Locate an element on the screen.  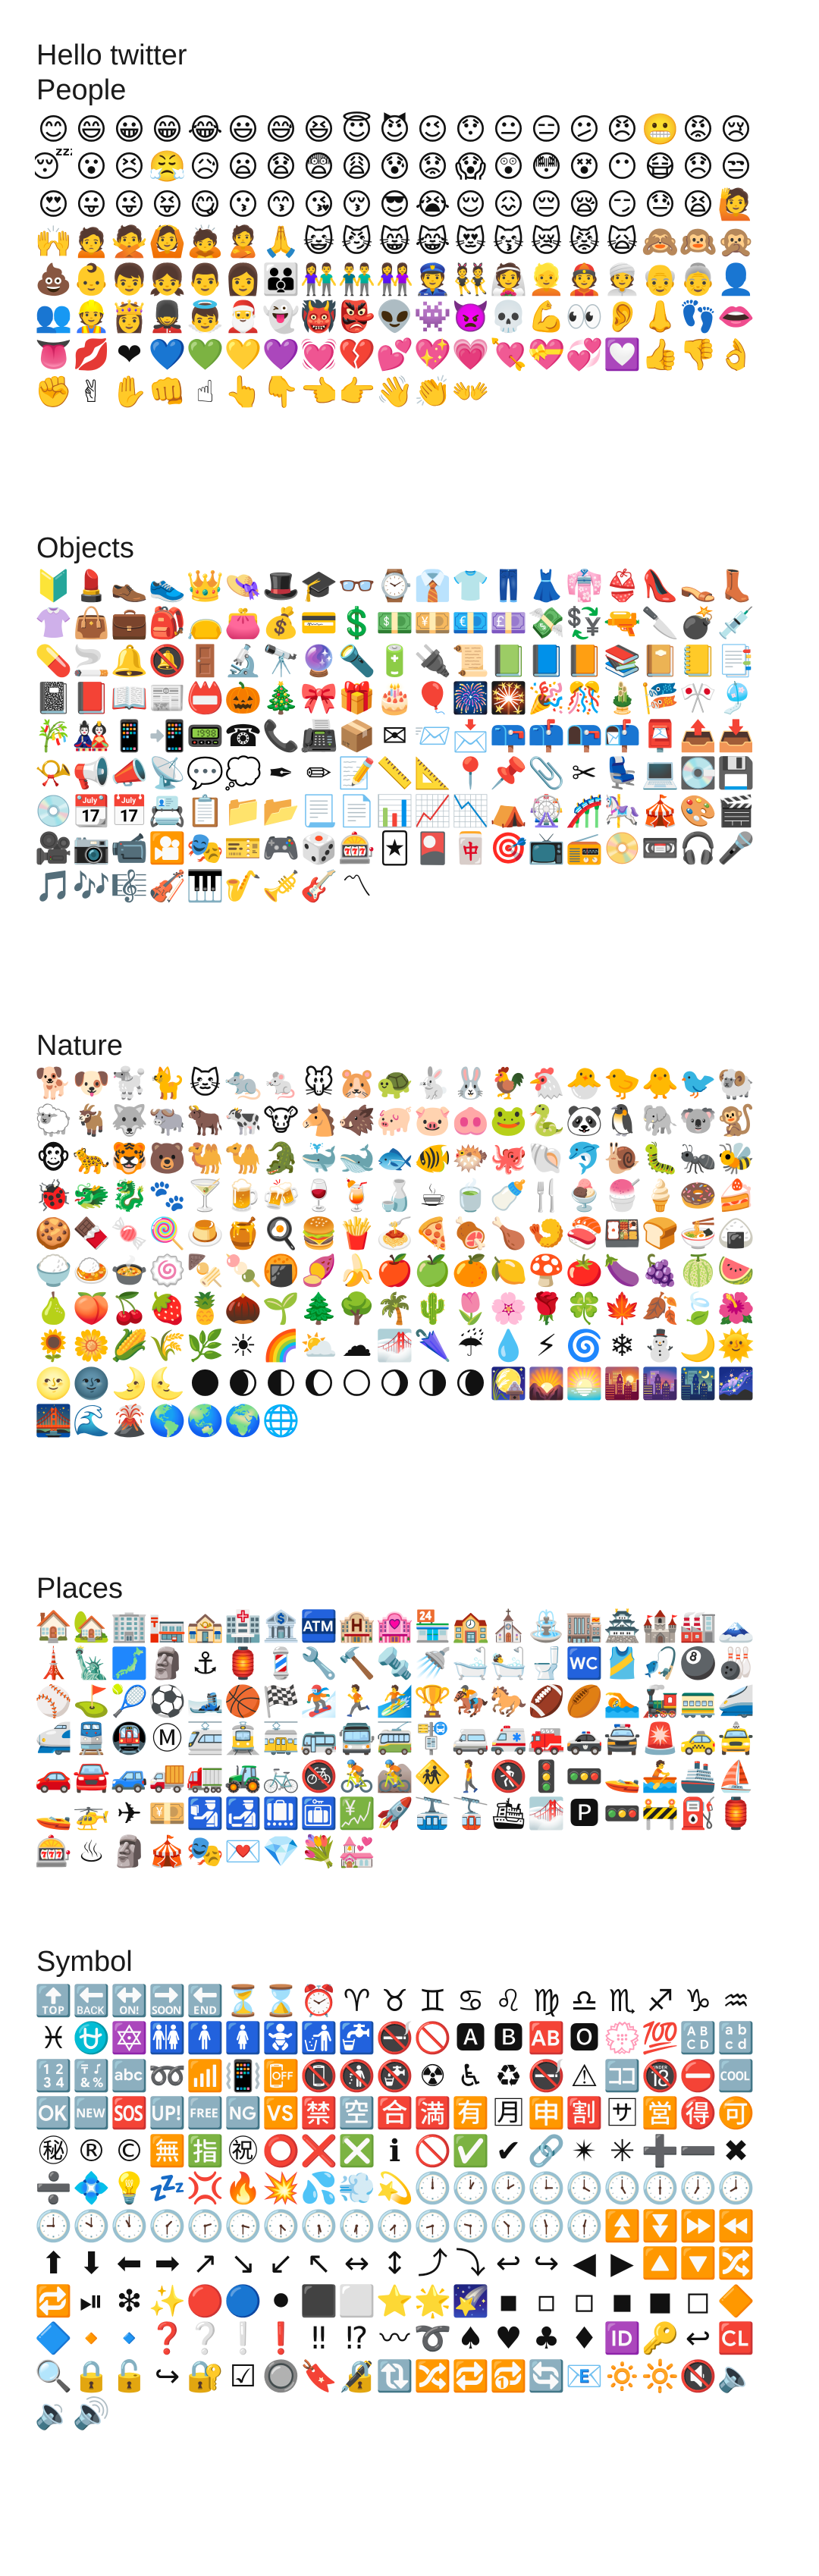
emoji-people-94: 👤 is located at coordinates (736, 279).